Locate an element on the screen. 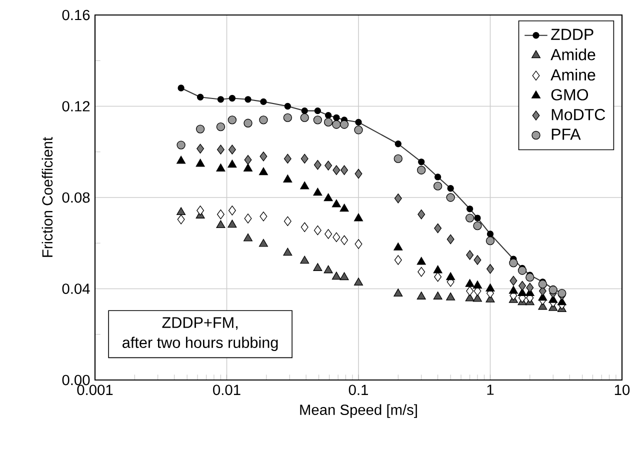 The image size is (636, 450). x-axis-title: Mean Speed [m/s] is located at coordinates (358, 411).